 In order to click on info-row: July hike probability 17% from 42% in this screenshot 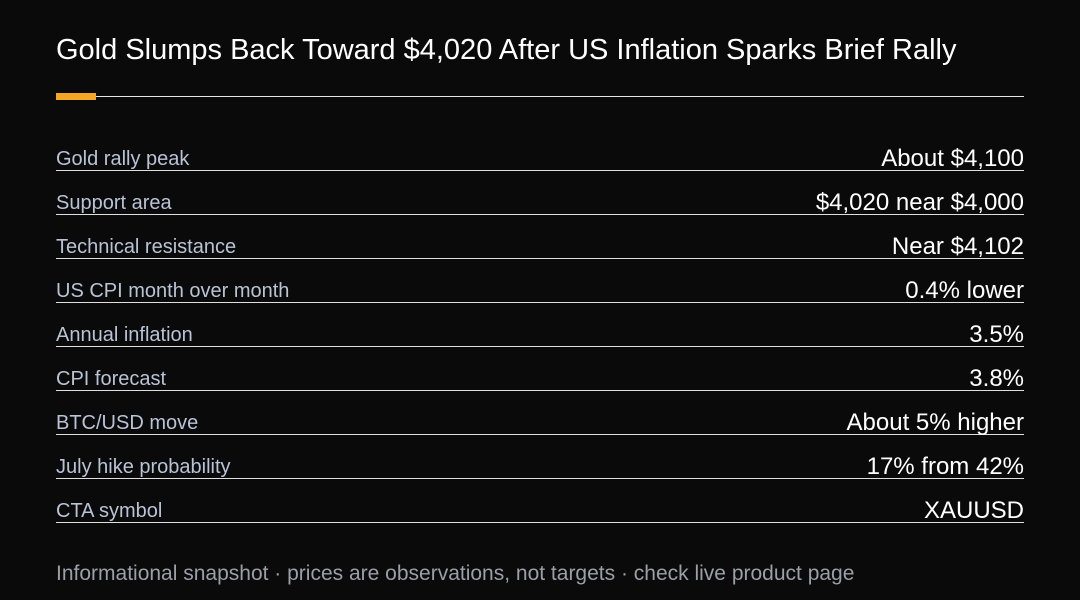, I will do `click(540, 470)`.